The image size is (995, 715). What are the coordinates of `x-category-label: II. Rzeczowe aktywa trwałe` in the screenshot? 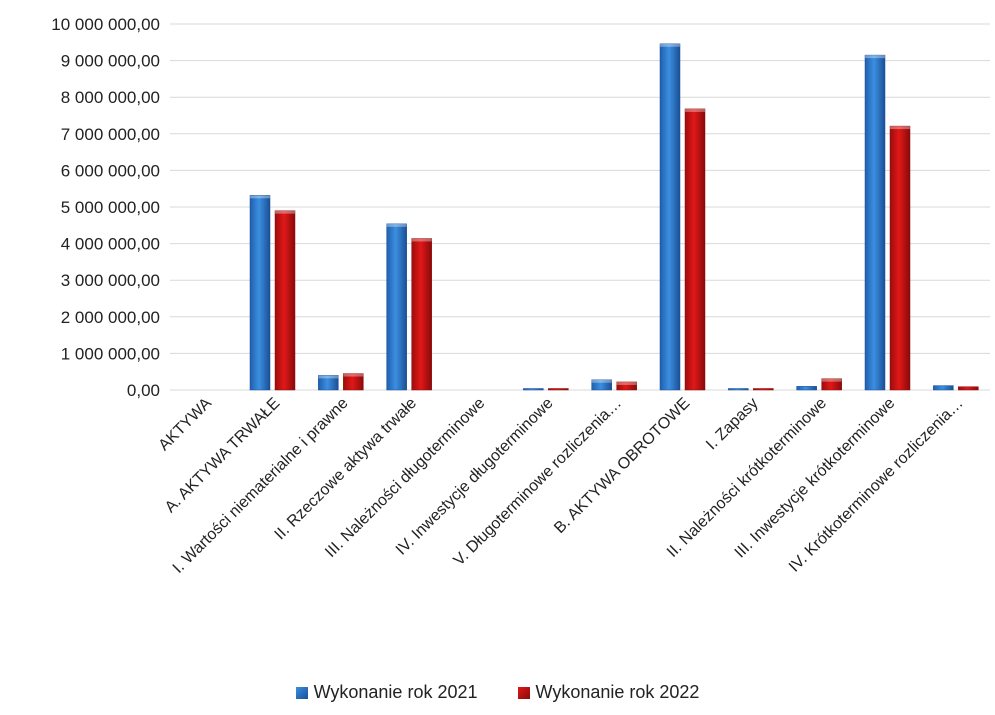 It's located at (346, 469).